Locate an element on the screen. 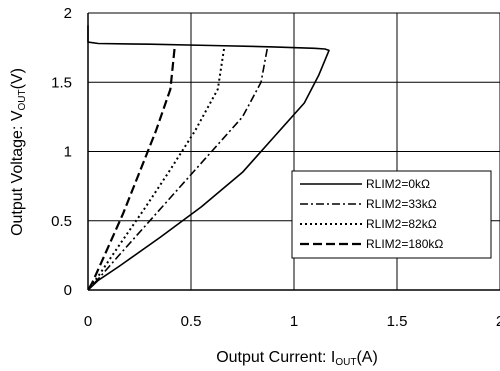 This screenshot has width=500, height=371. legend: RLIM2=0kΩ RLIM2=33kΩ RLIM2=82kΩ RLIM2=180kΩ is located at coordinates (391, 214).